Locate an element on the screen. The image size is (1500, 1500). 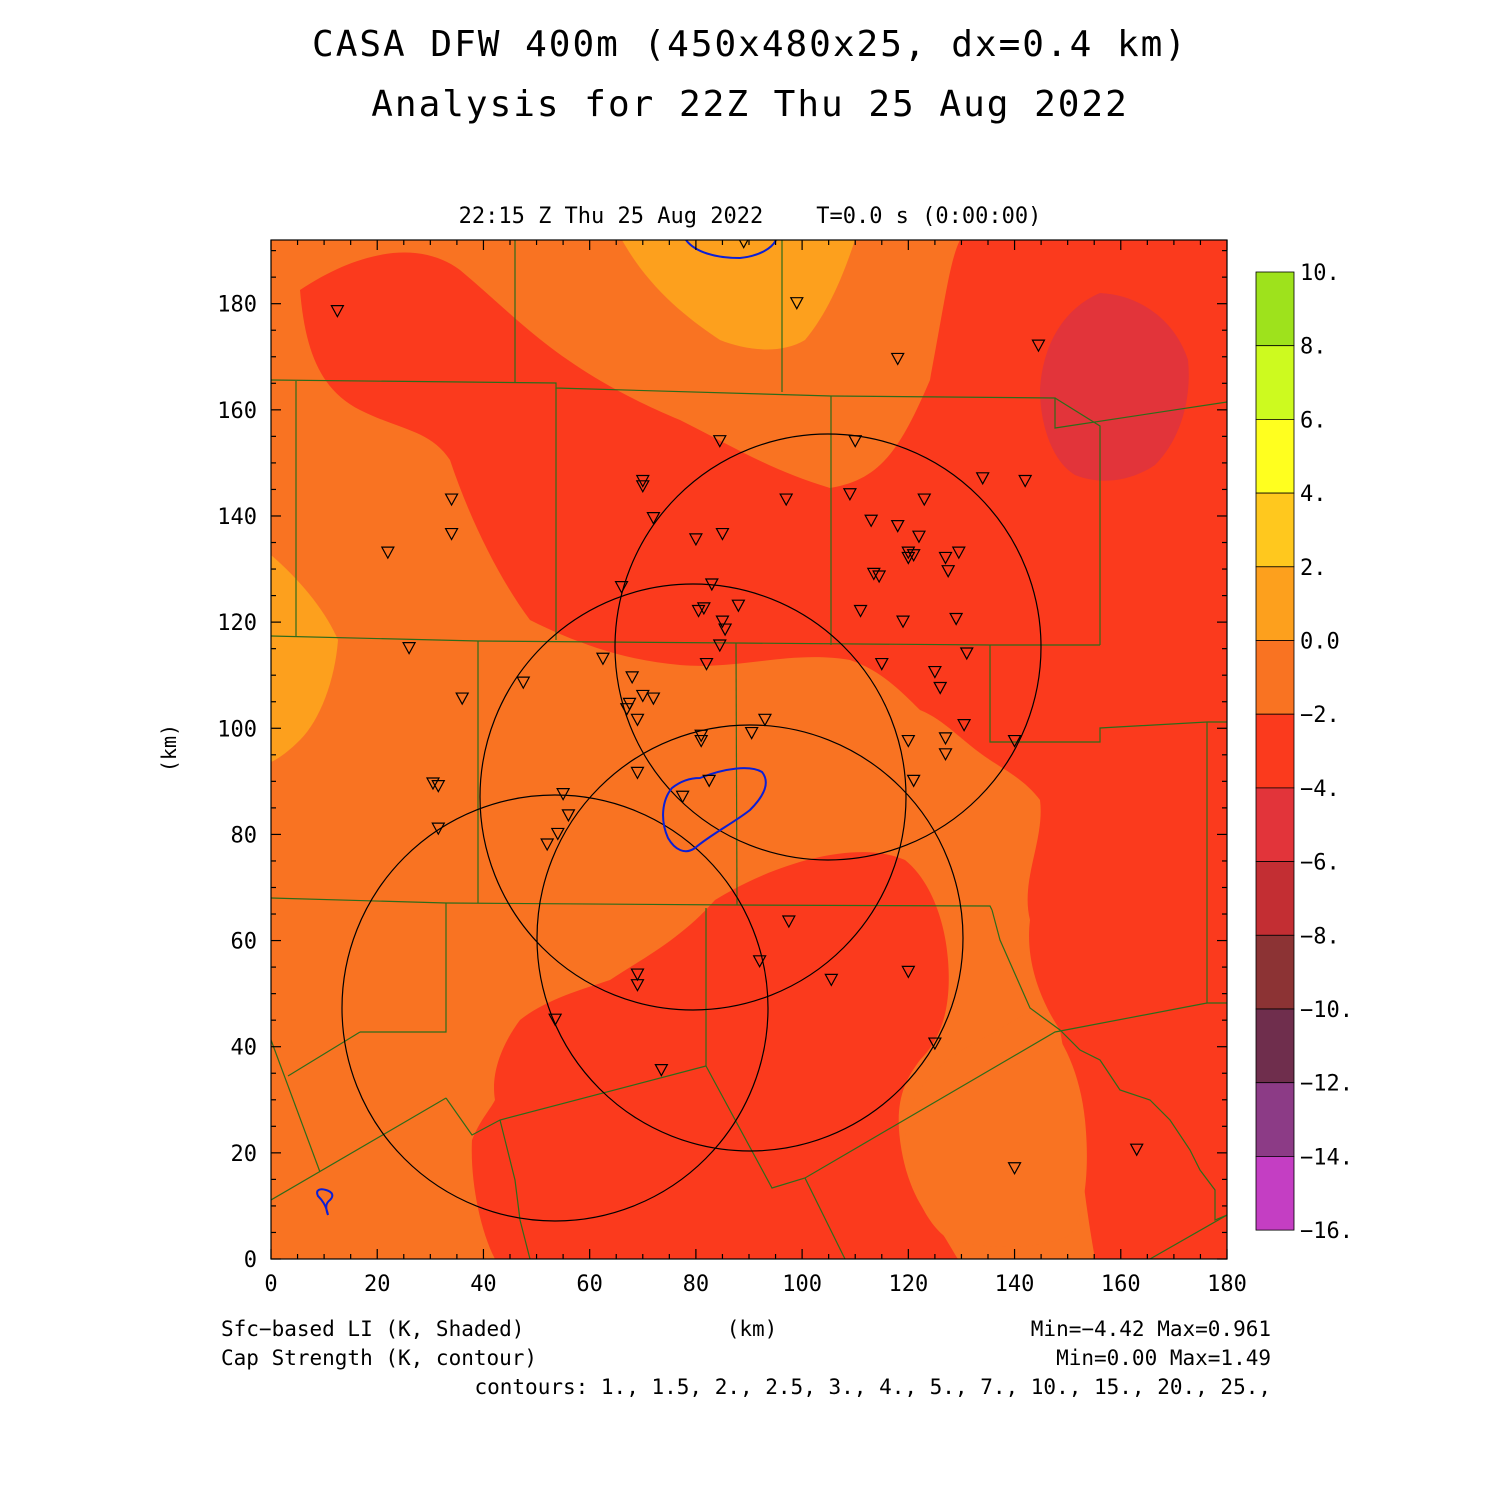
y-tick-label: 0 is located at coordinates (250, 1260).